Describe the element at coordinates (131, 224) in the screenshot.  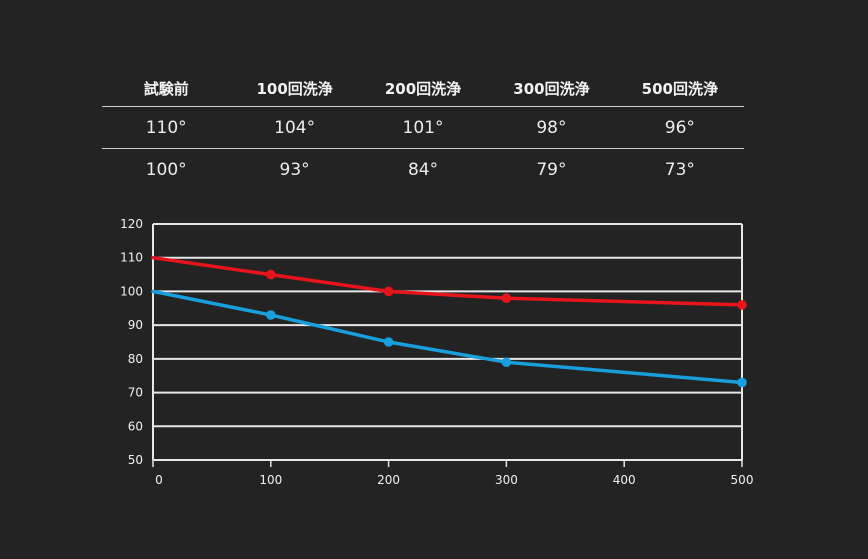
I see `y-tick-label: 120` at that location.